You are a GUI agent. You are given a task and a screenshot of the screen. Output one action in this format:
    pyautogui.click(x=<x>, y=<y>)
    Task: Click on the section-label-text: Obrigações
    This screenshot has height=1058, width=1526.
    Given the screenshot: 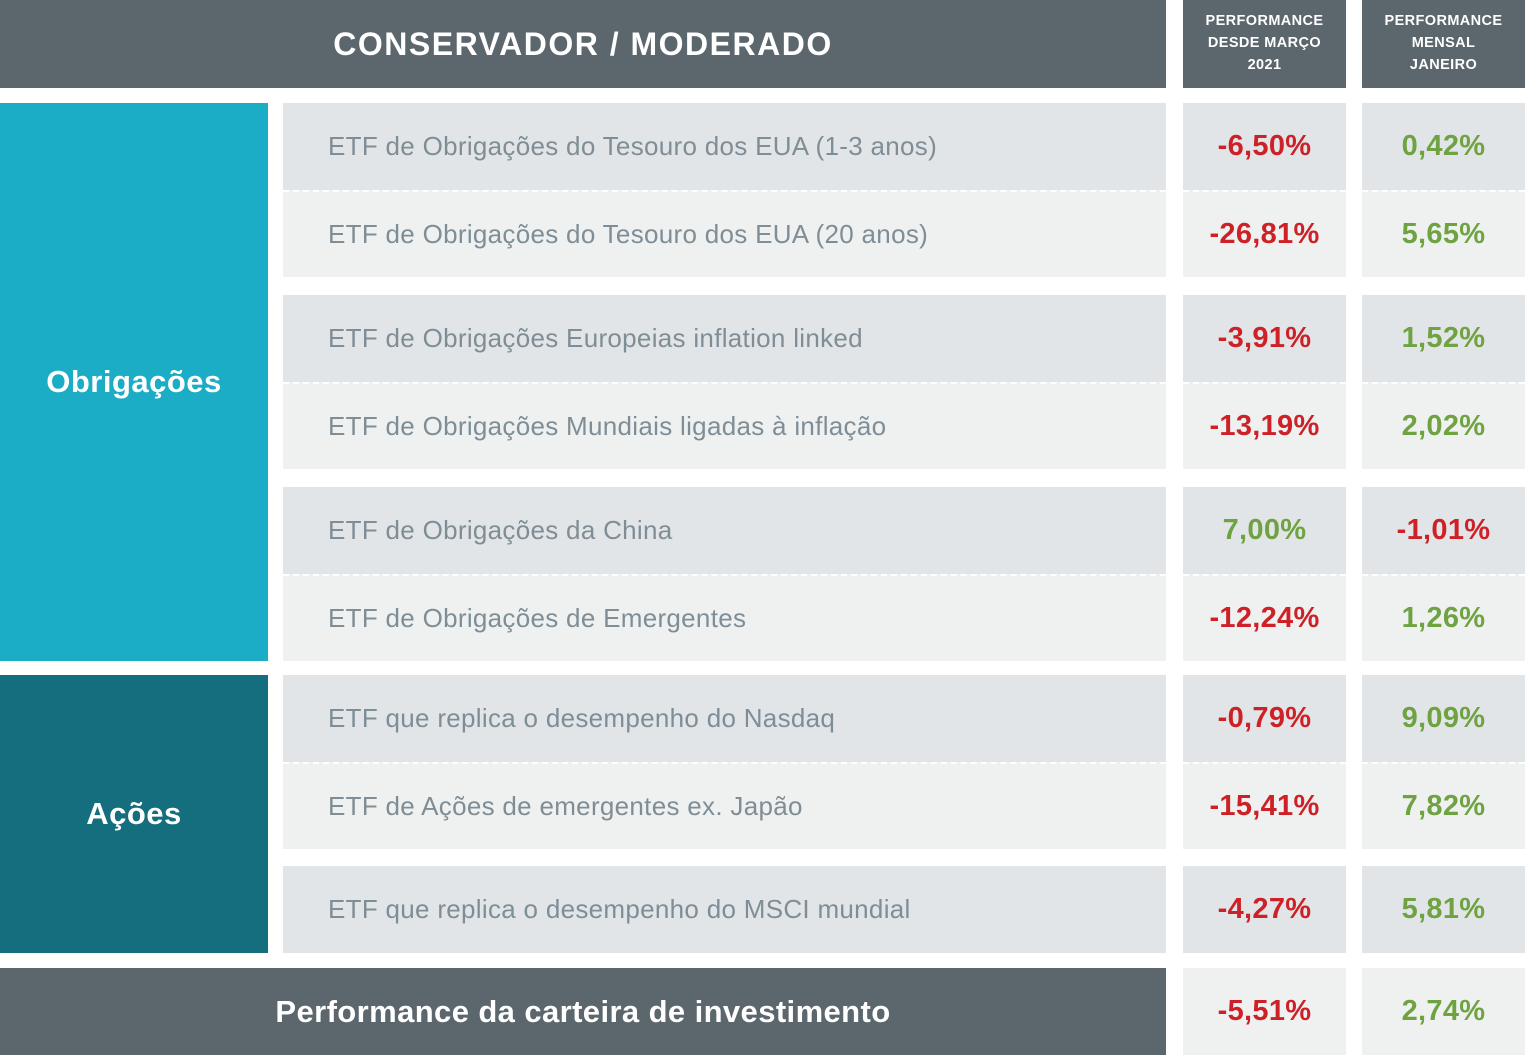 What is the action you would take?
    pyautogui.click(x=134, y=381)
    